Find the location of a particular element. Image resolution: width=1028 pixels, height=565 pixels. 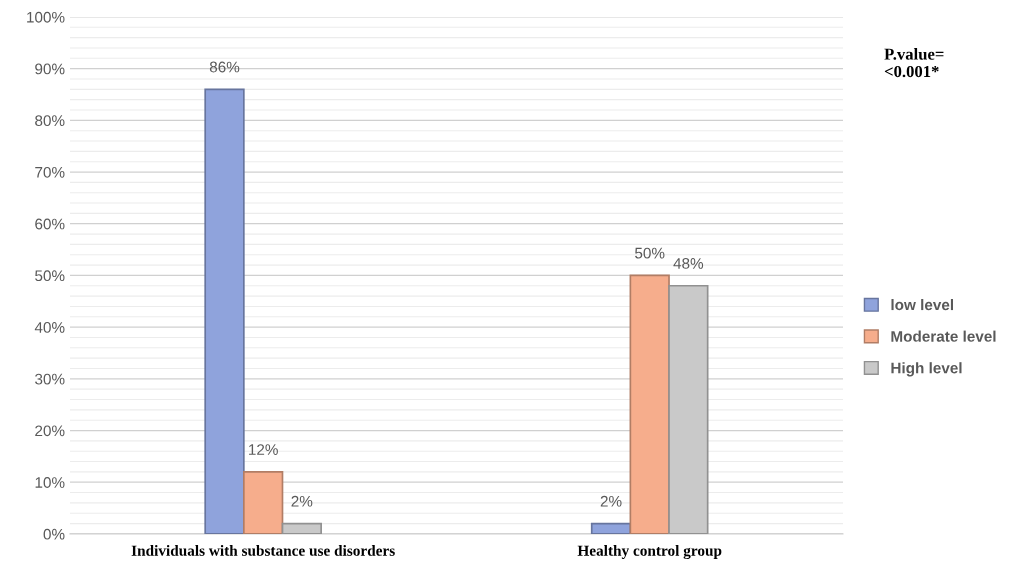

y-tick-label: 60% is located at coordinates (50, 224).